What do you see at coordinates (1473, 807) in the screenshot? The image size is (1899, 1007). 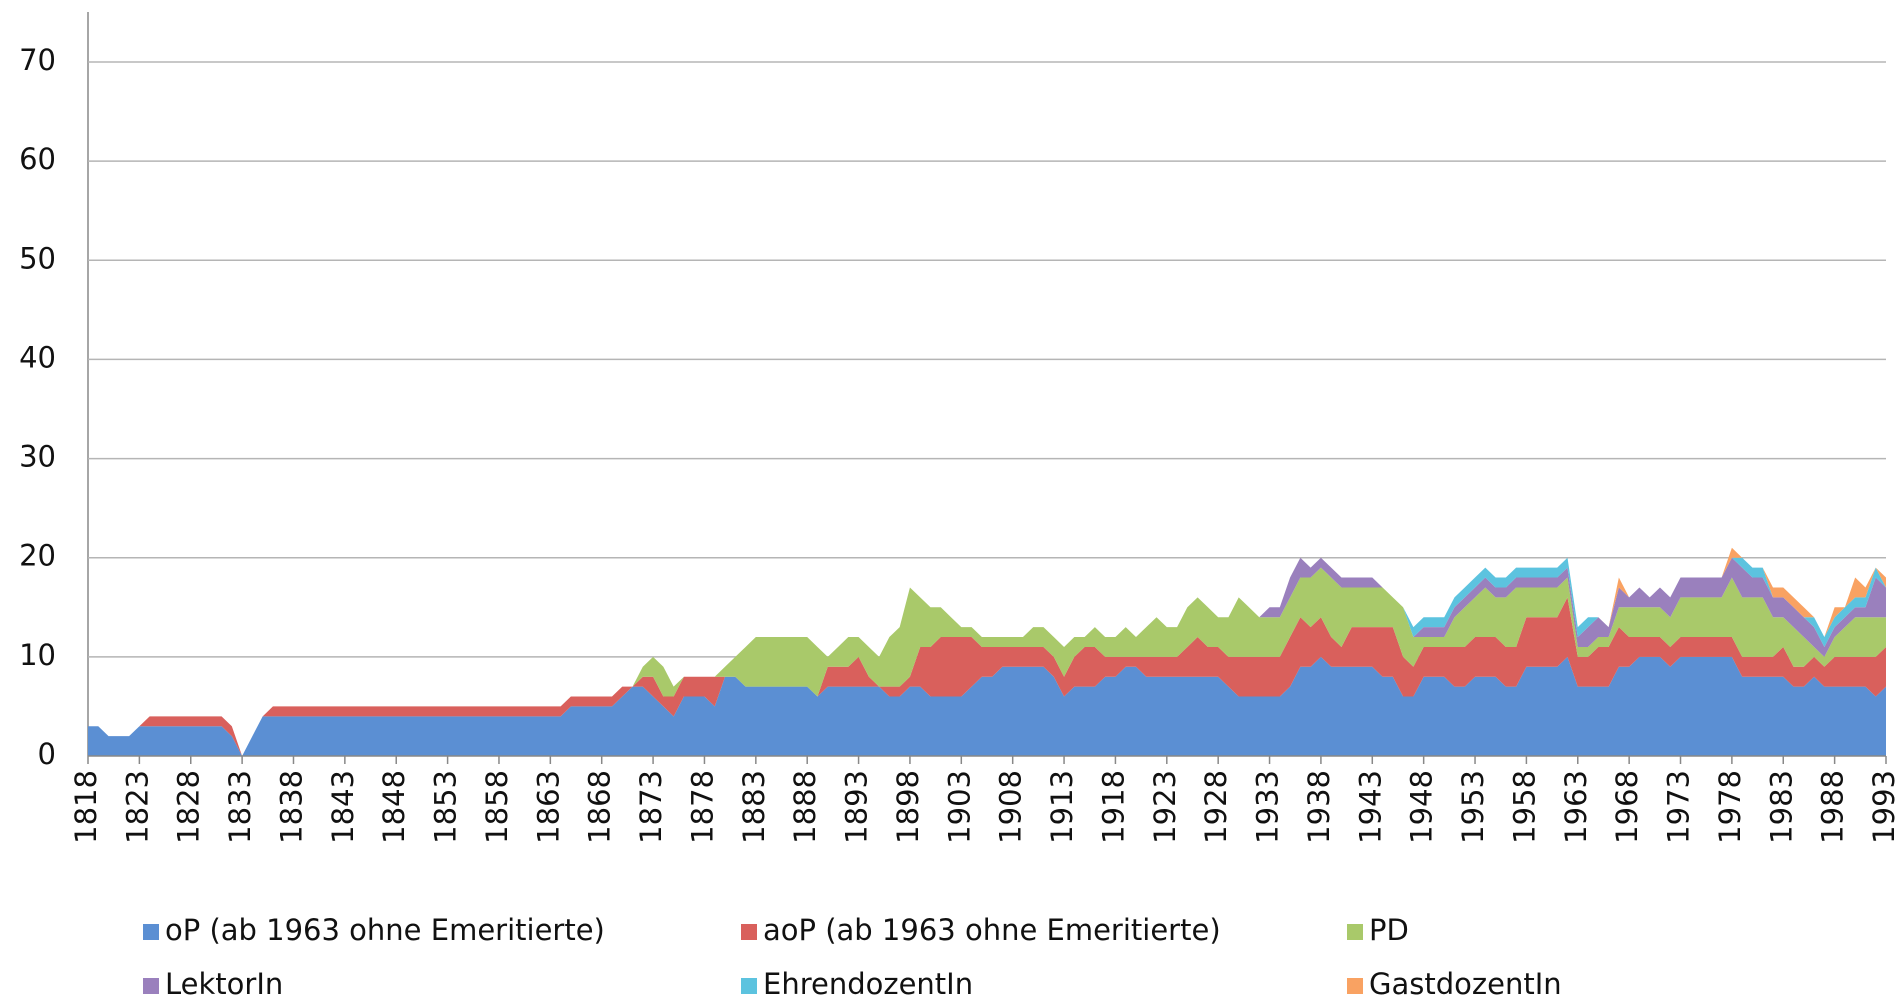 I see `x-tick-label: 1953` at bounding box center [1473, 807].